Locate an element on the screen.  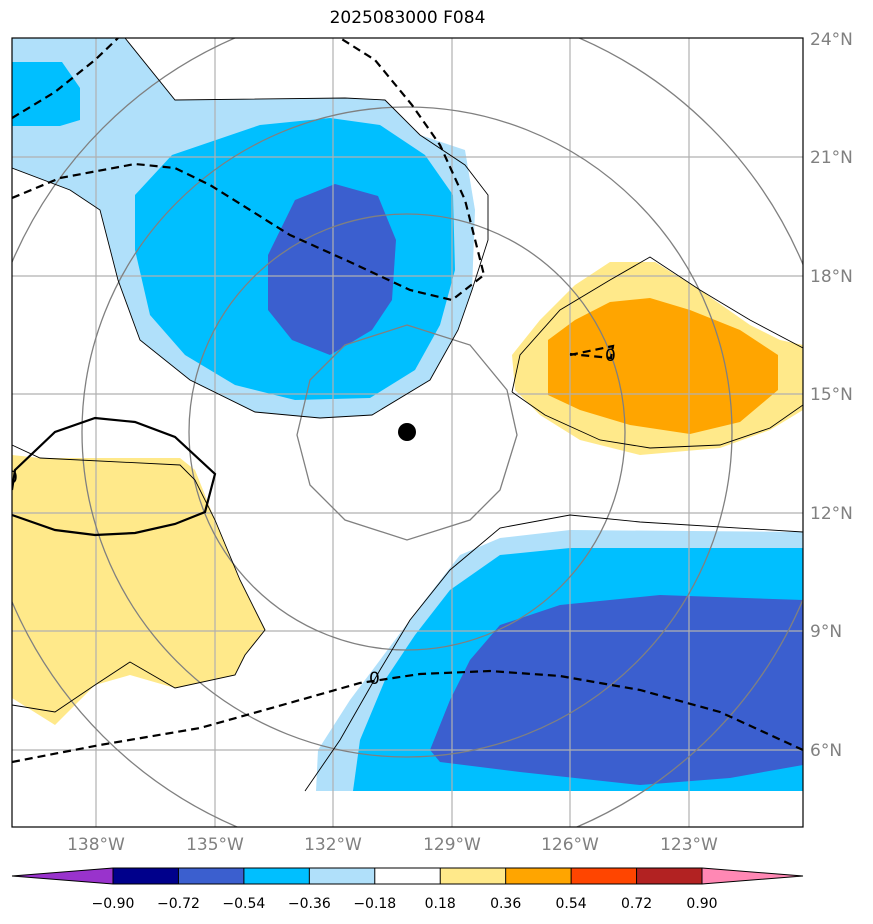
lat-label-24n: 24°N is located at coordinates (831, 40).